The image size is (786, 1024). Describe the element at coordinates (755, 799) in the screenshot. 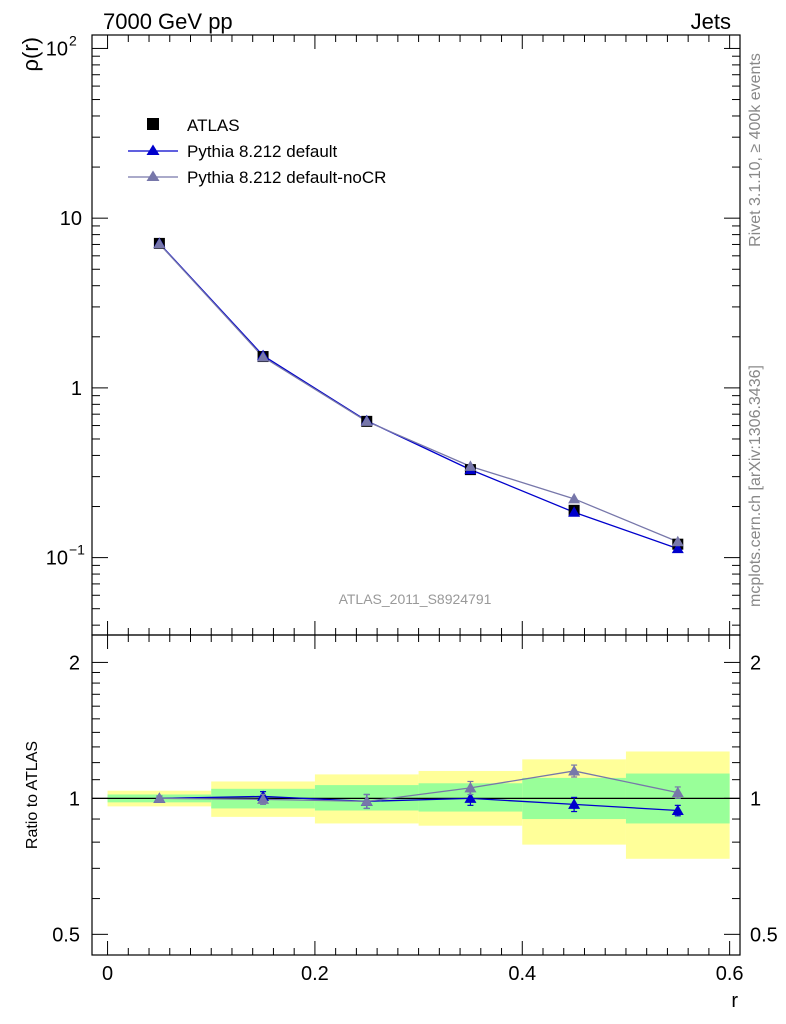

I see `ratio-y-tick-label-right: 1` at that location.